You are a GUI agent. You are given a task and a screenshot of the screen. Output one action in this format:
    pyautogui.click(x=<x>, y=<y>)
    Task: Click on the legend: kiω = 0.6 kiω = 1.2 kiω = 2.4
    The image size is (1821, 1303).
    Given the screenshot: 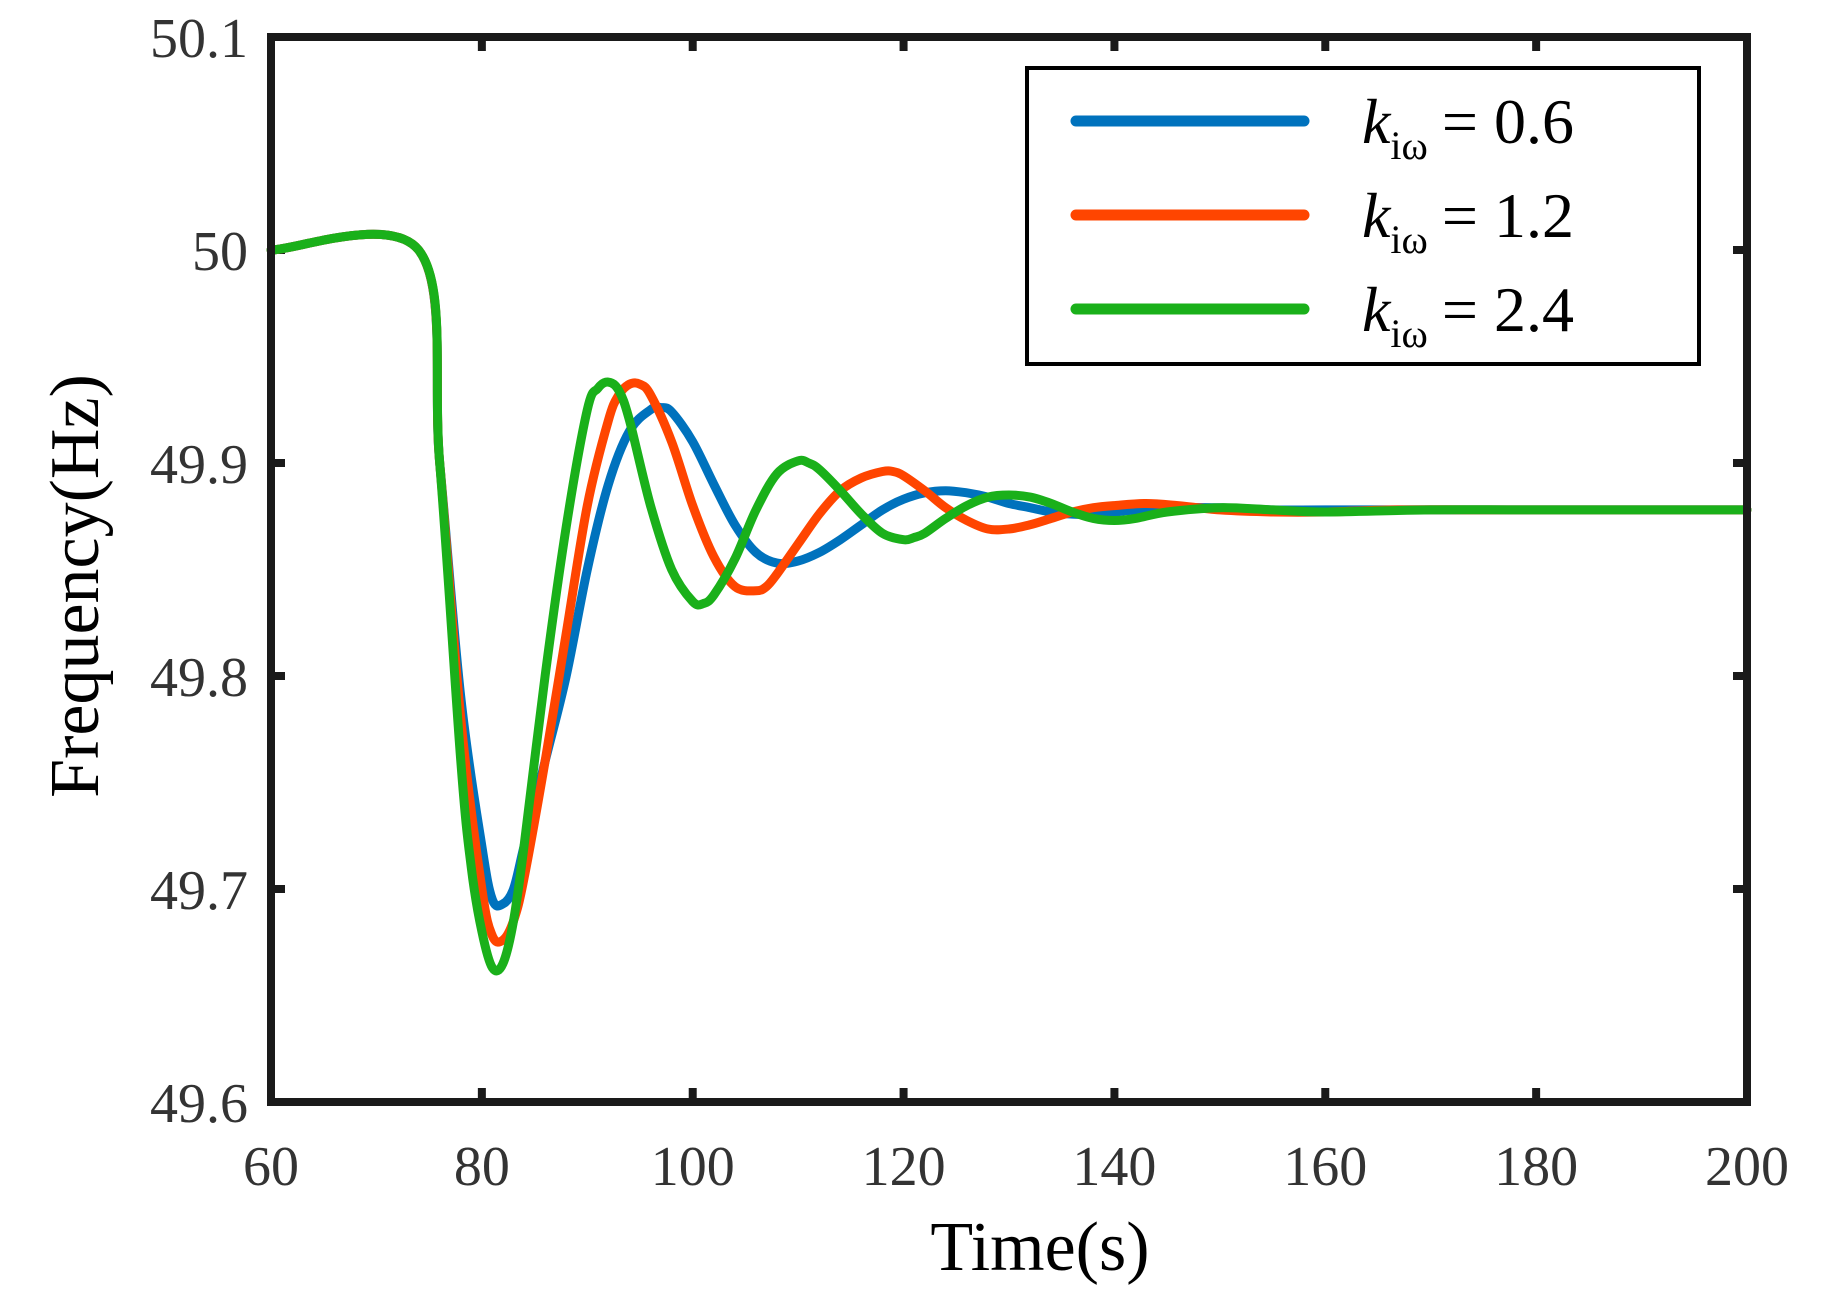 What is the action you would take?
    pyautogui.click(x=1363, y=216)
    